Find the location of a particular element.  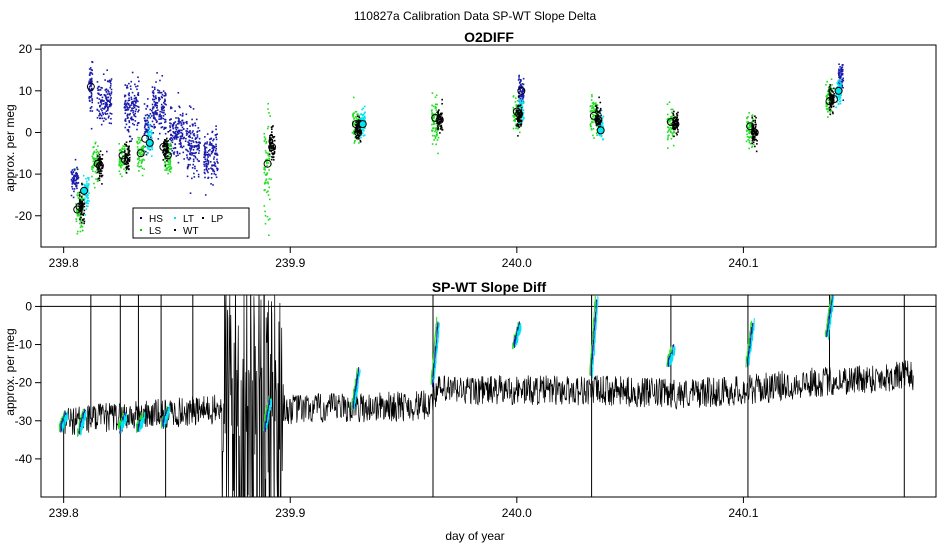

slope-diff-y-axis: -40-30-20-100 is located at coordinates (28, 382).